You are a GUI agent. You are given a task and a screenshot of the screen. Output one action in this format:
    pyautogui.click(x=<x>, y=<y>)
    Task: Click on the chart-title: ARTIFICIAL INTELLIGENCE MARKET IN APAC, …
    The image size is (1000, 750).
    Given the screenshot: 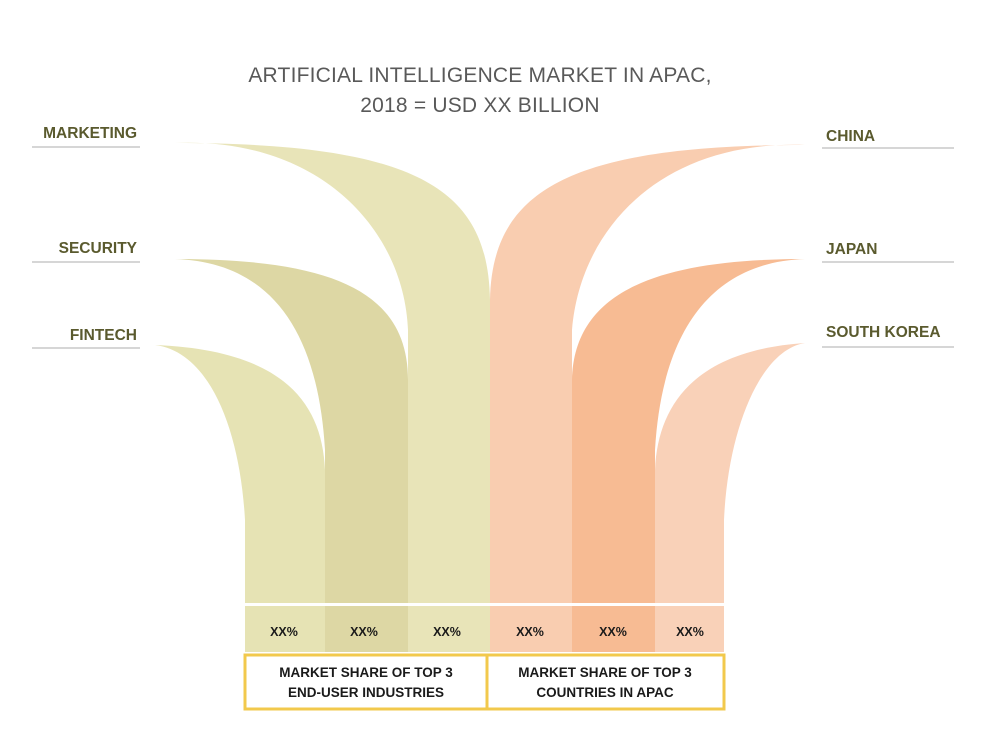 What is the action you would take?
    pyautogui.click(x=479, y=90)
    